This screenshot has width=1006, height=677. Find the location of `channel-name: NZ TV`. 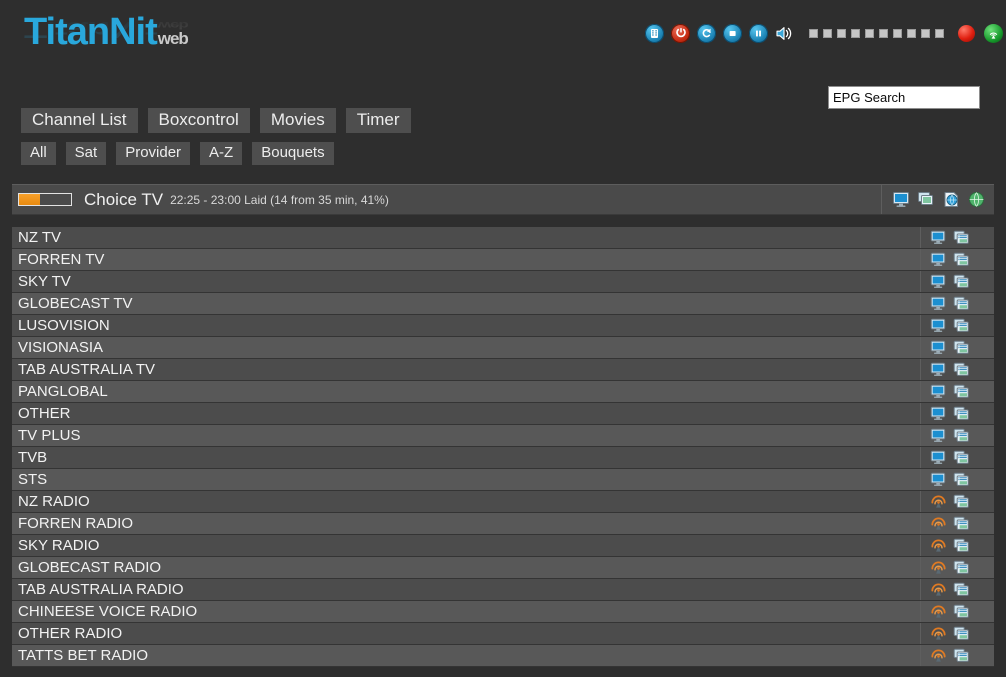

channel-name: NZ TV is located at coordinates (466, 237).